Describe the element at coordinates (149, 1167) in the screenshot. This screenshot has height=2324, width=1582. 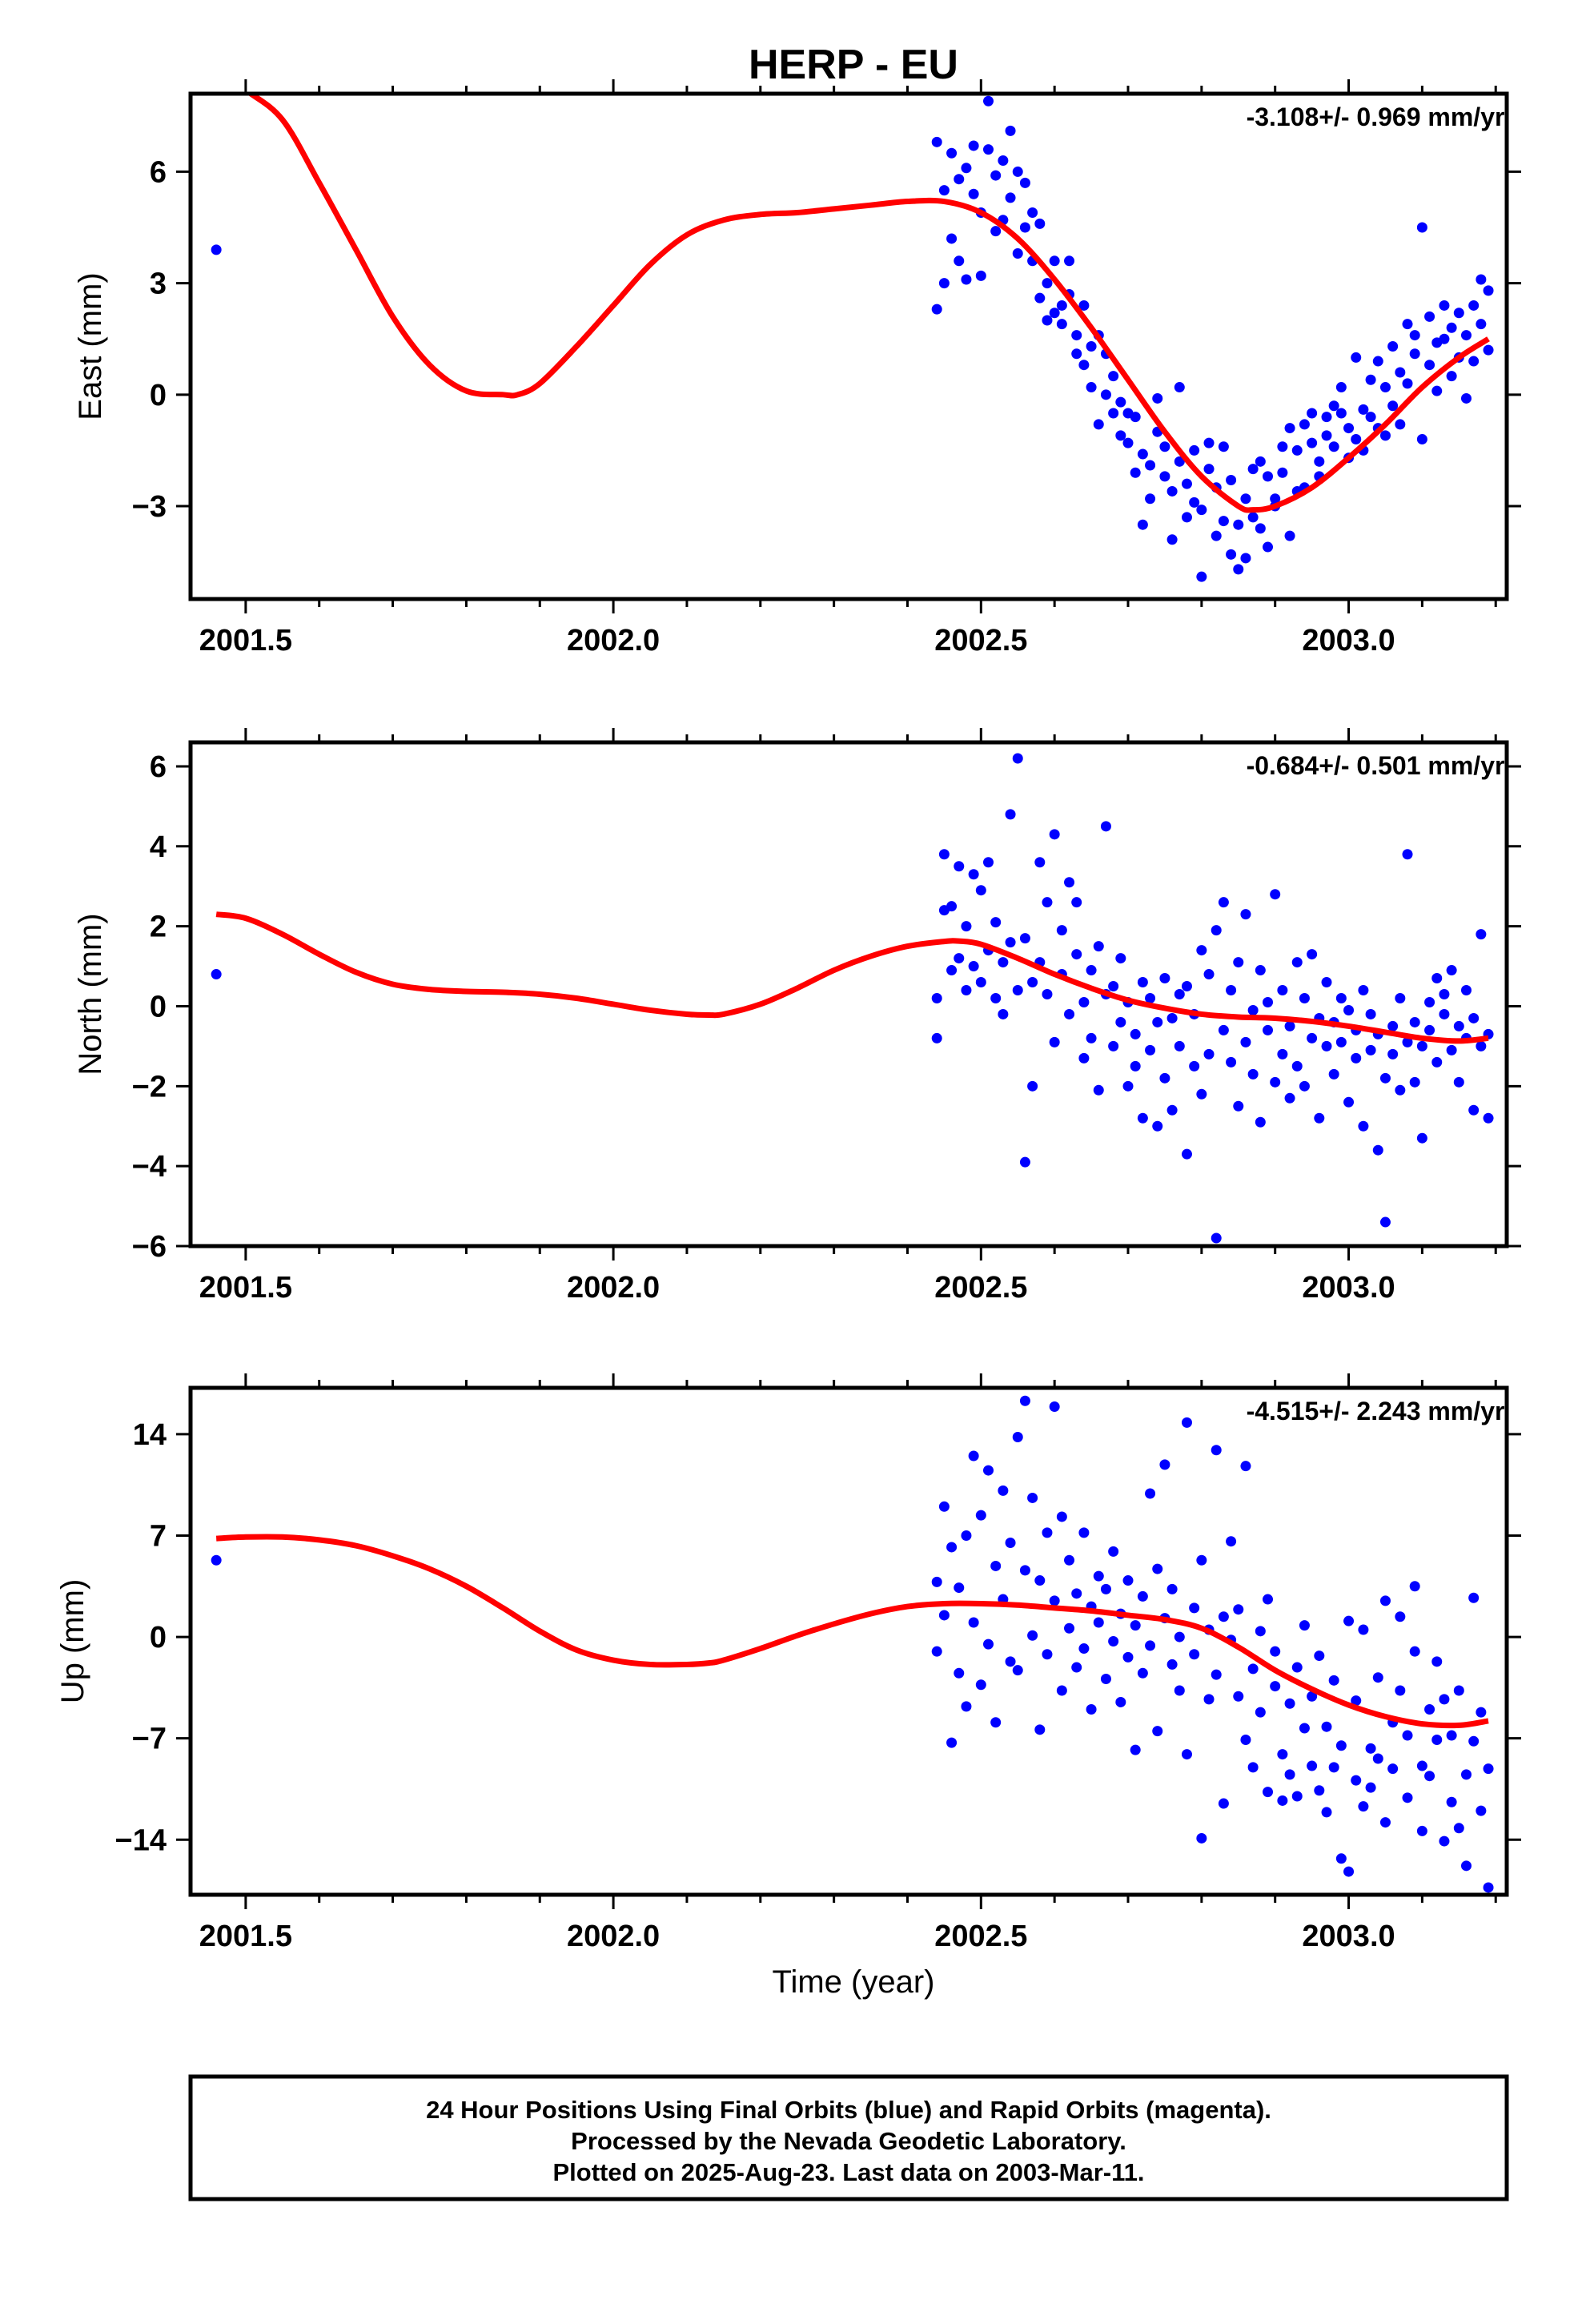
I see `y-tick-label: −4` at that location.